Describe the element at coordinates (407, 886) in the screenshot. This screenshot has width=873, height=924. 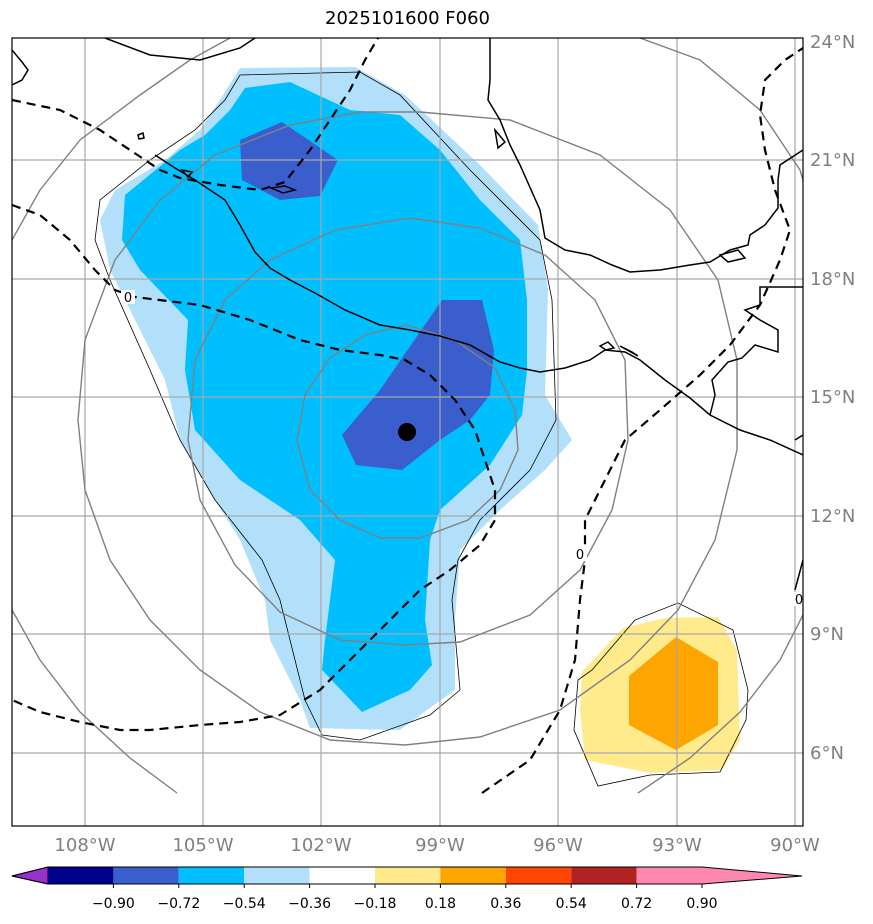
I see `colorbar-ticks` at that location.